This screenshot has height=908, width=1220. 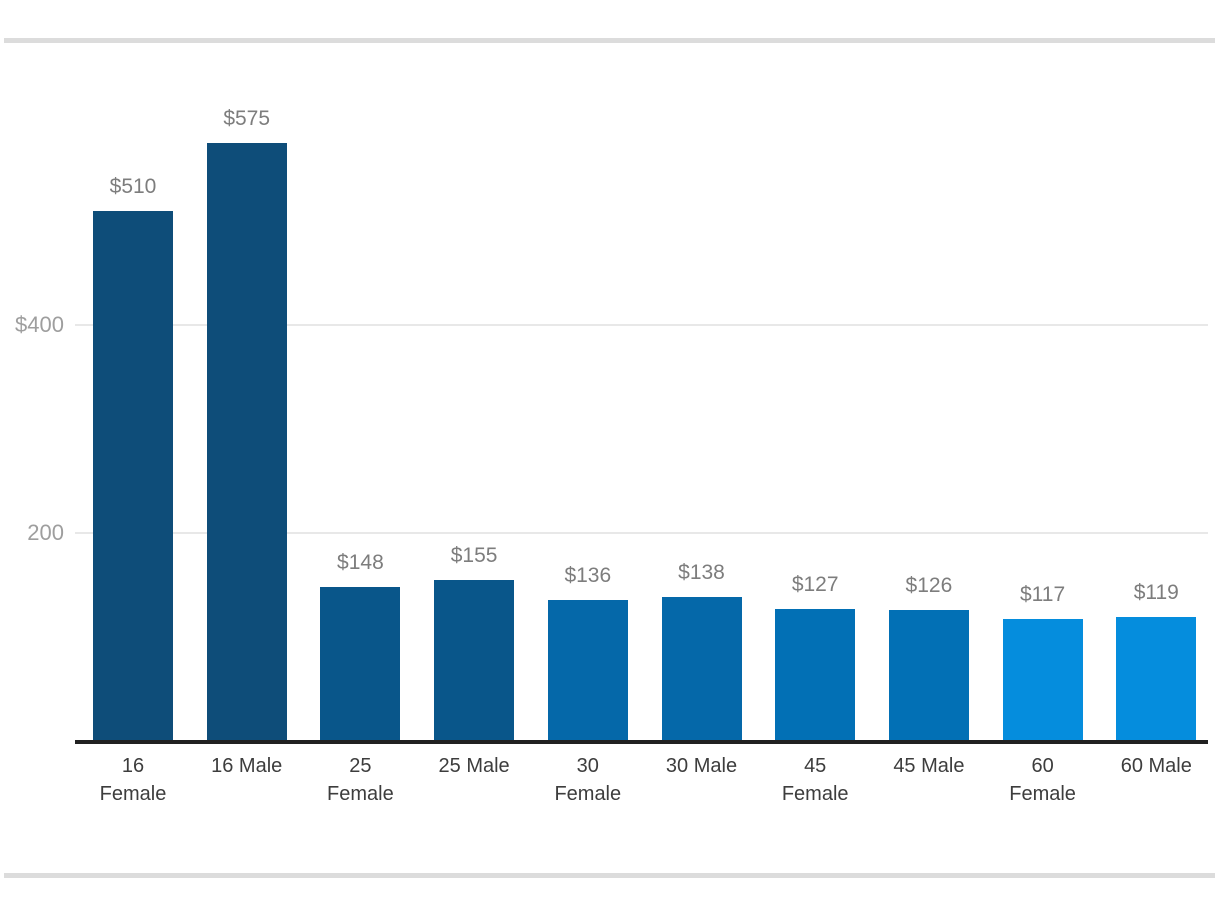 I want to click on bar-value-label-60-female: $117, so click(x=1043, y=594).